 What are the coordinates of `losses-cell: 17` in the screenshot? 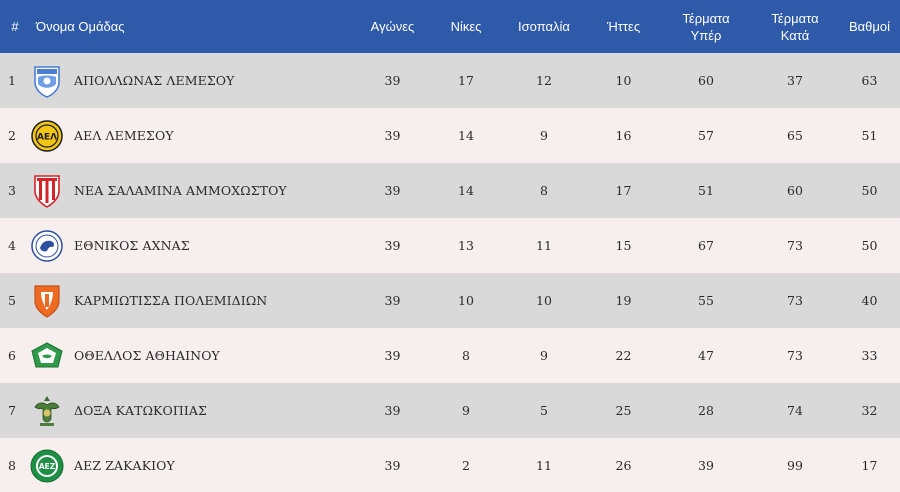 It's located at (623, 190).